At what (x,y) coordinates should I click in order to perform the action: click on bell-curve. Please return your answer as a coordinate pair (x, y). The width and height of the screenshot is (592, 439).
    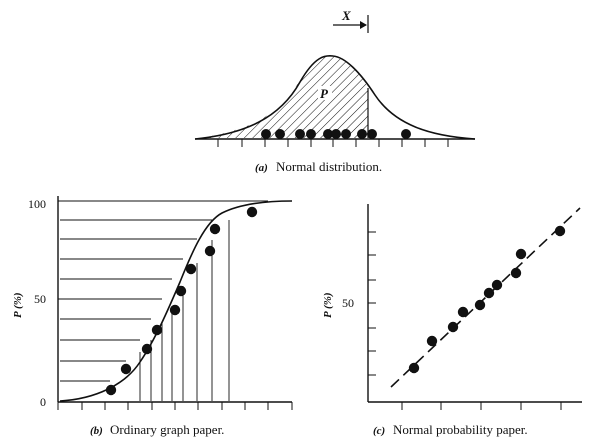
    Looking at the image, I should click on (335, 97).